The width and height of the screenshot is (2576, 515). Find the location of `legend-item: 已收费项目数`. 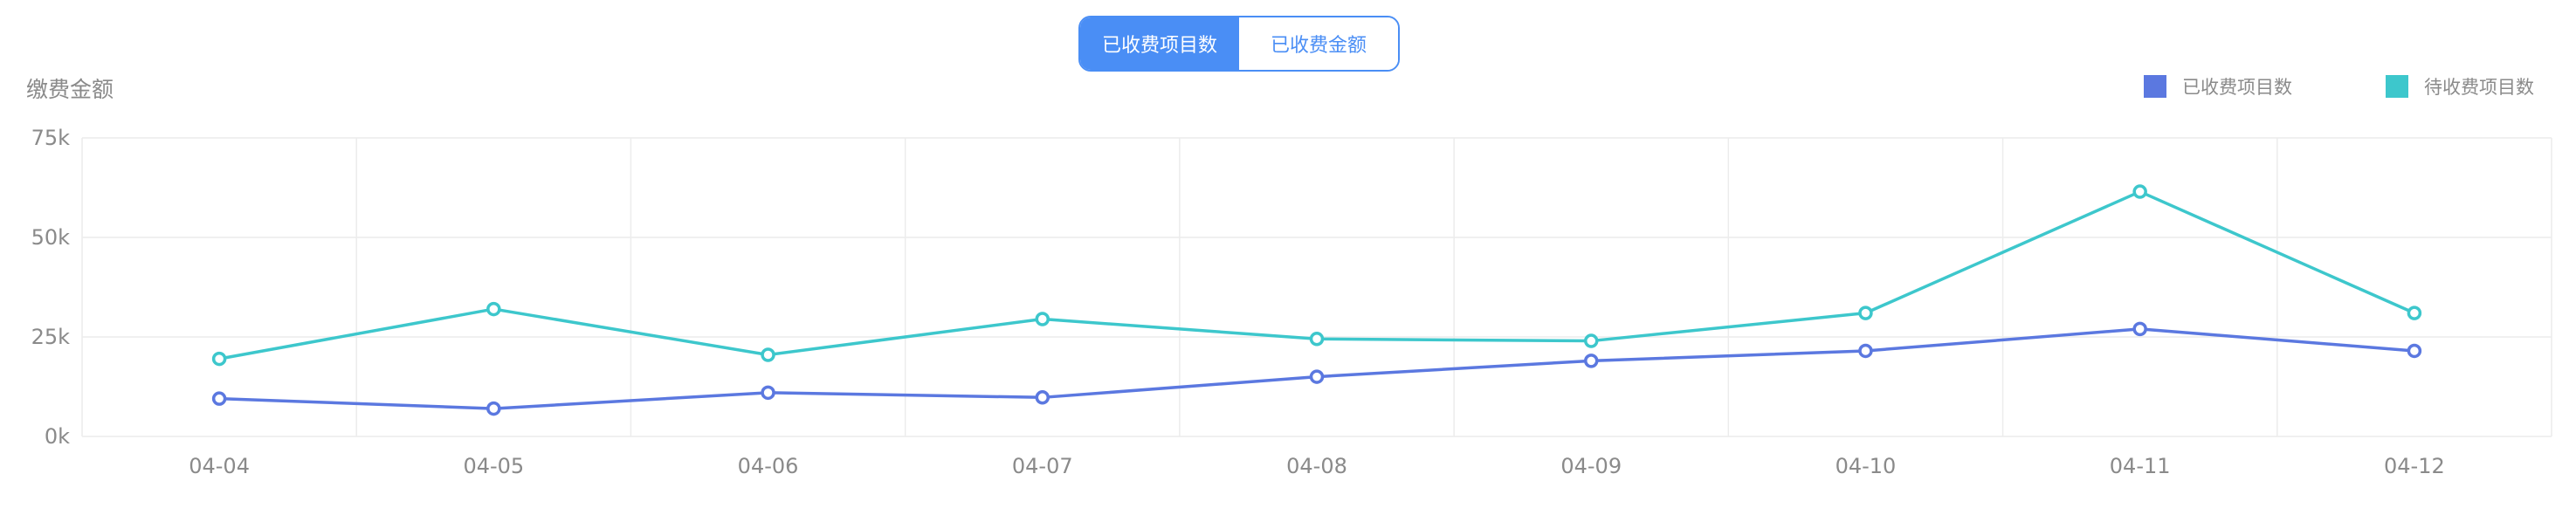

legend-item: 已收费项目数 is located at coordinates (2218, 86).